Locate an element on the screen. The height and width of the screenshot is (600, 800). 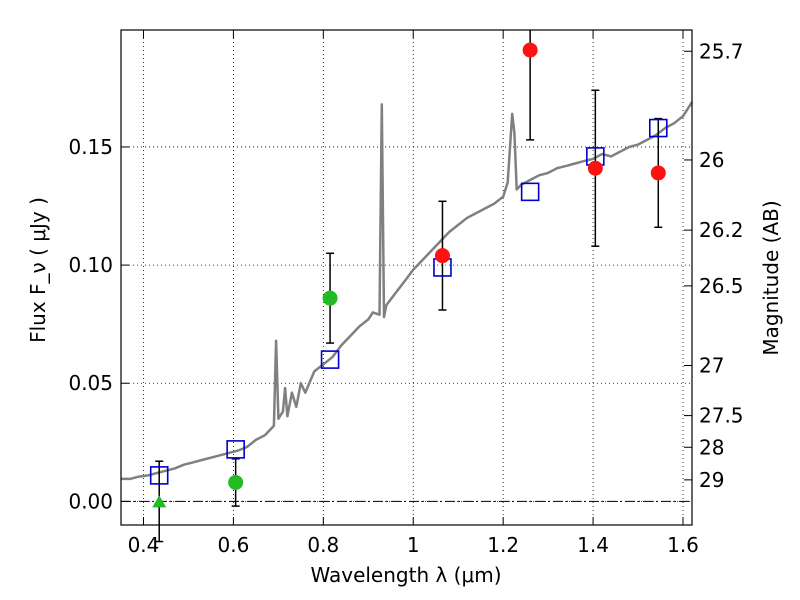
y-tick-label: 0.05 is located at coordinates (90, 383).